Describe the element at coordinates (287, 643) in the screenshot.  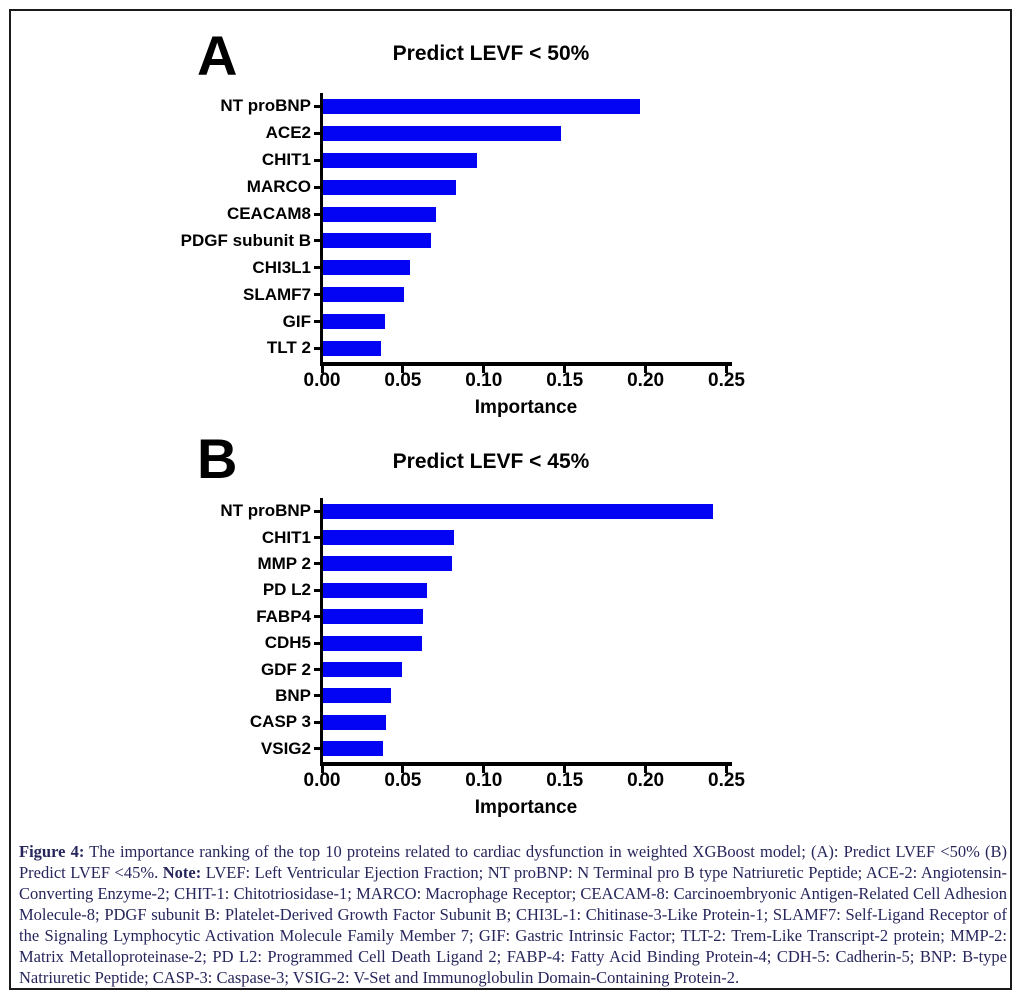
I see `category-label: CDH5` at that location.